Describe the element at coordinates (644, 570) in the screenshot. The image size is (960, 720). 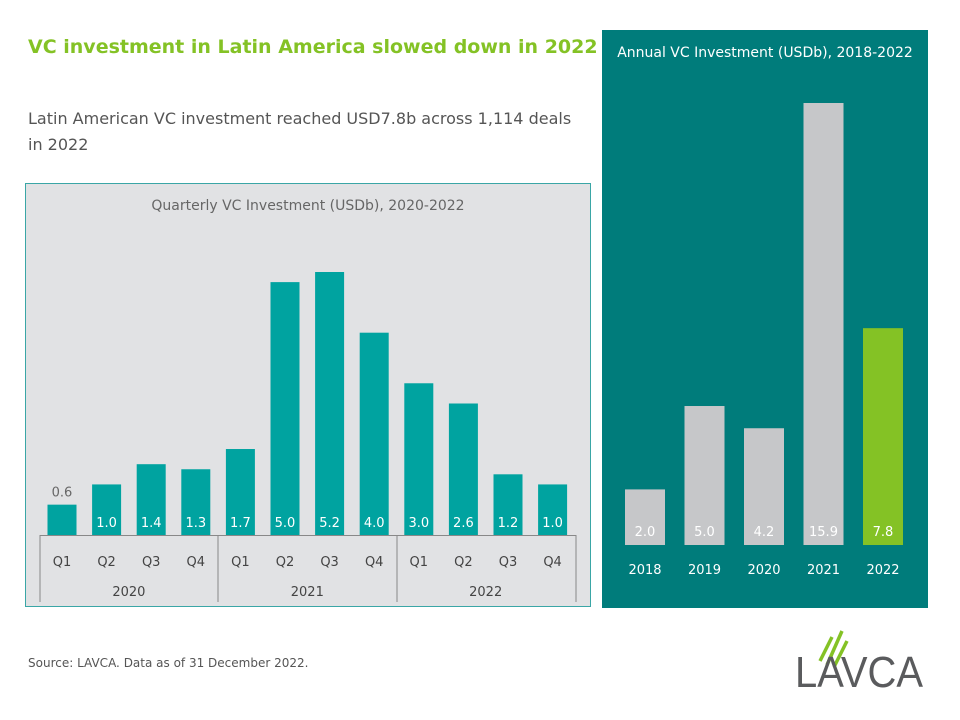
I see `annual-tick-label: 2018` at that location.